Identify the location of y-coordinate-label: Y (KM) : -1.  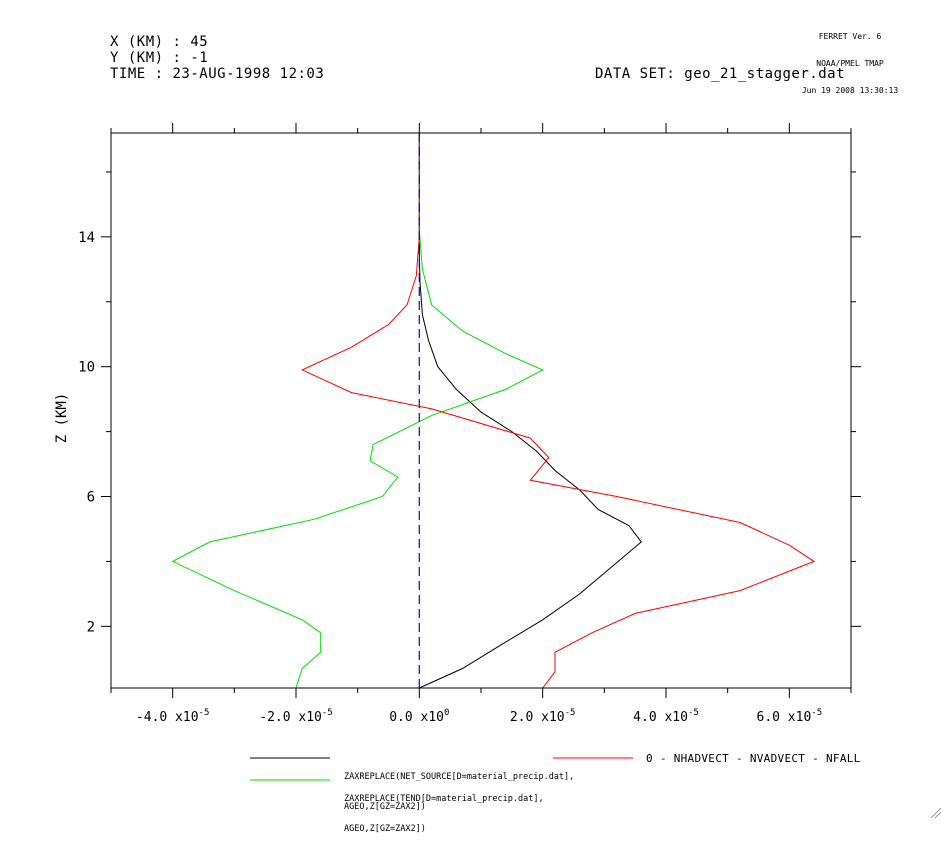
(159, 58).